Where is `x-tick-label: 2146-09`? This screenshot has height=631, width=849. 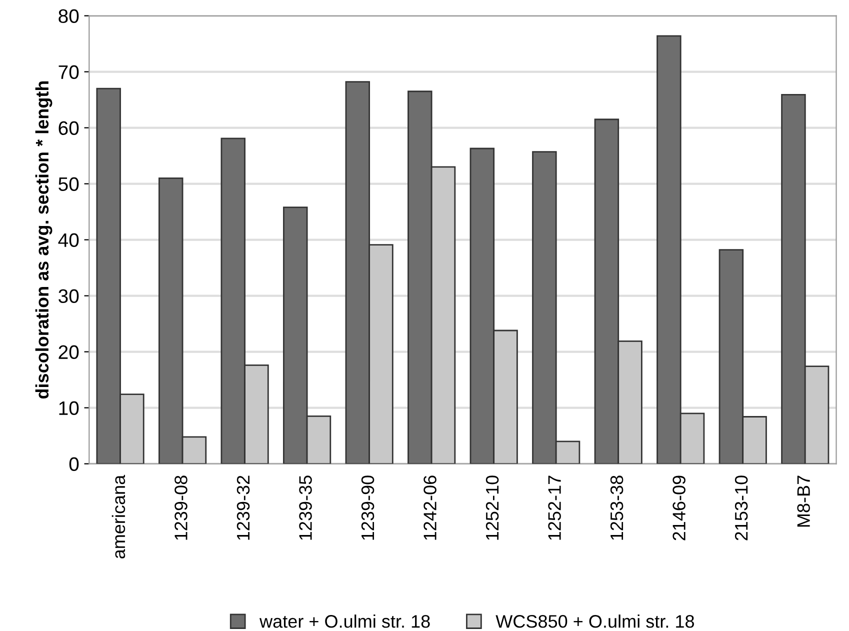 x-tick-label: 2146-09 is located at coordinates (679, 508).